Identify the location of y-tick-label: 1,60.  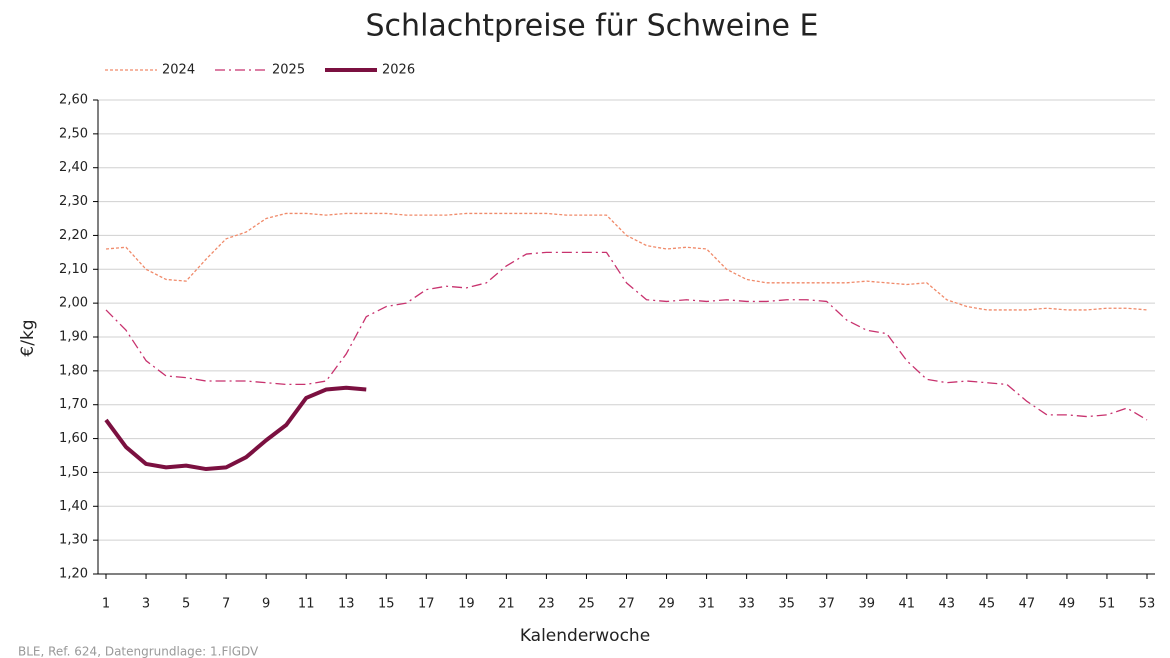
(73, 438).